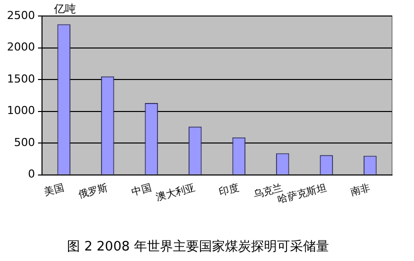 This screenshot has height=261, width=414. Describe the element at coordinates (64, 9) in the screenshot. I see `y-axis-title: 亿吨` at that location.